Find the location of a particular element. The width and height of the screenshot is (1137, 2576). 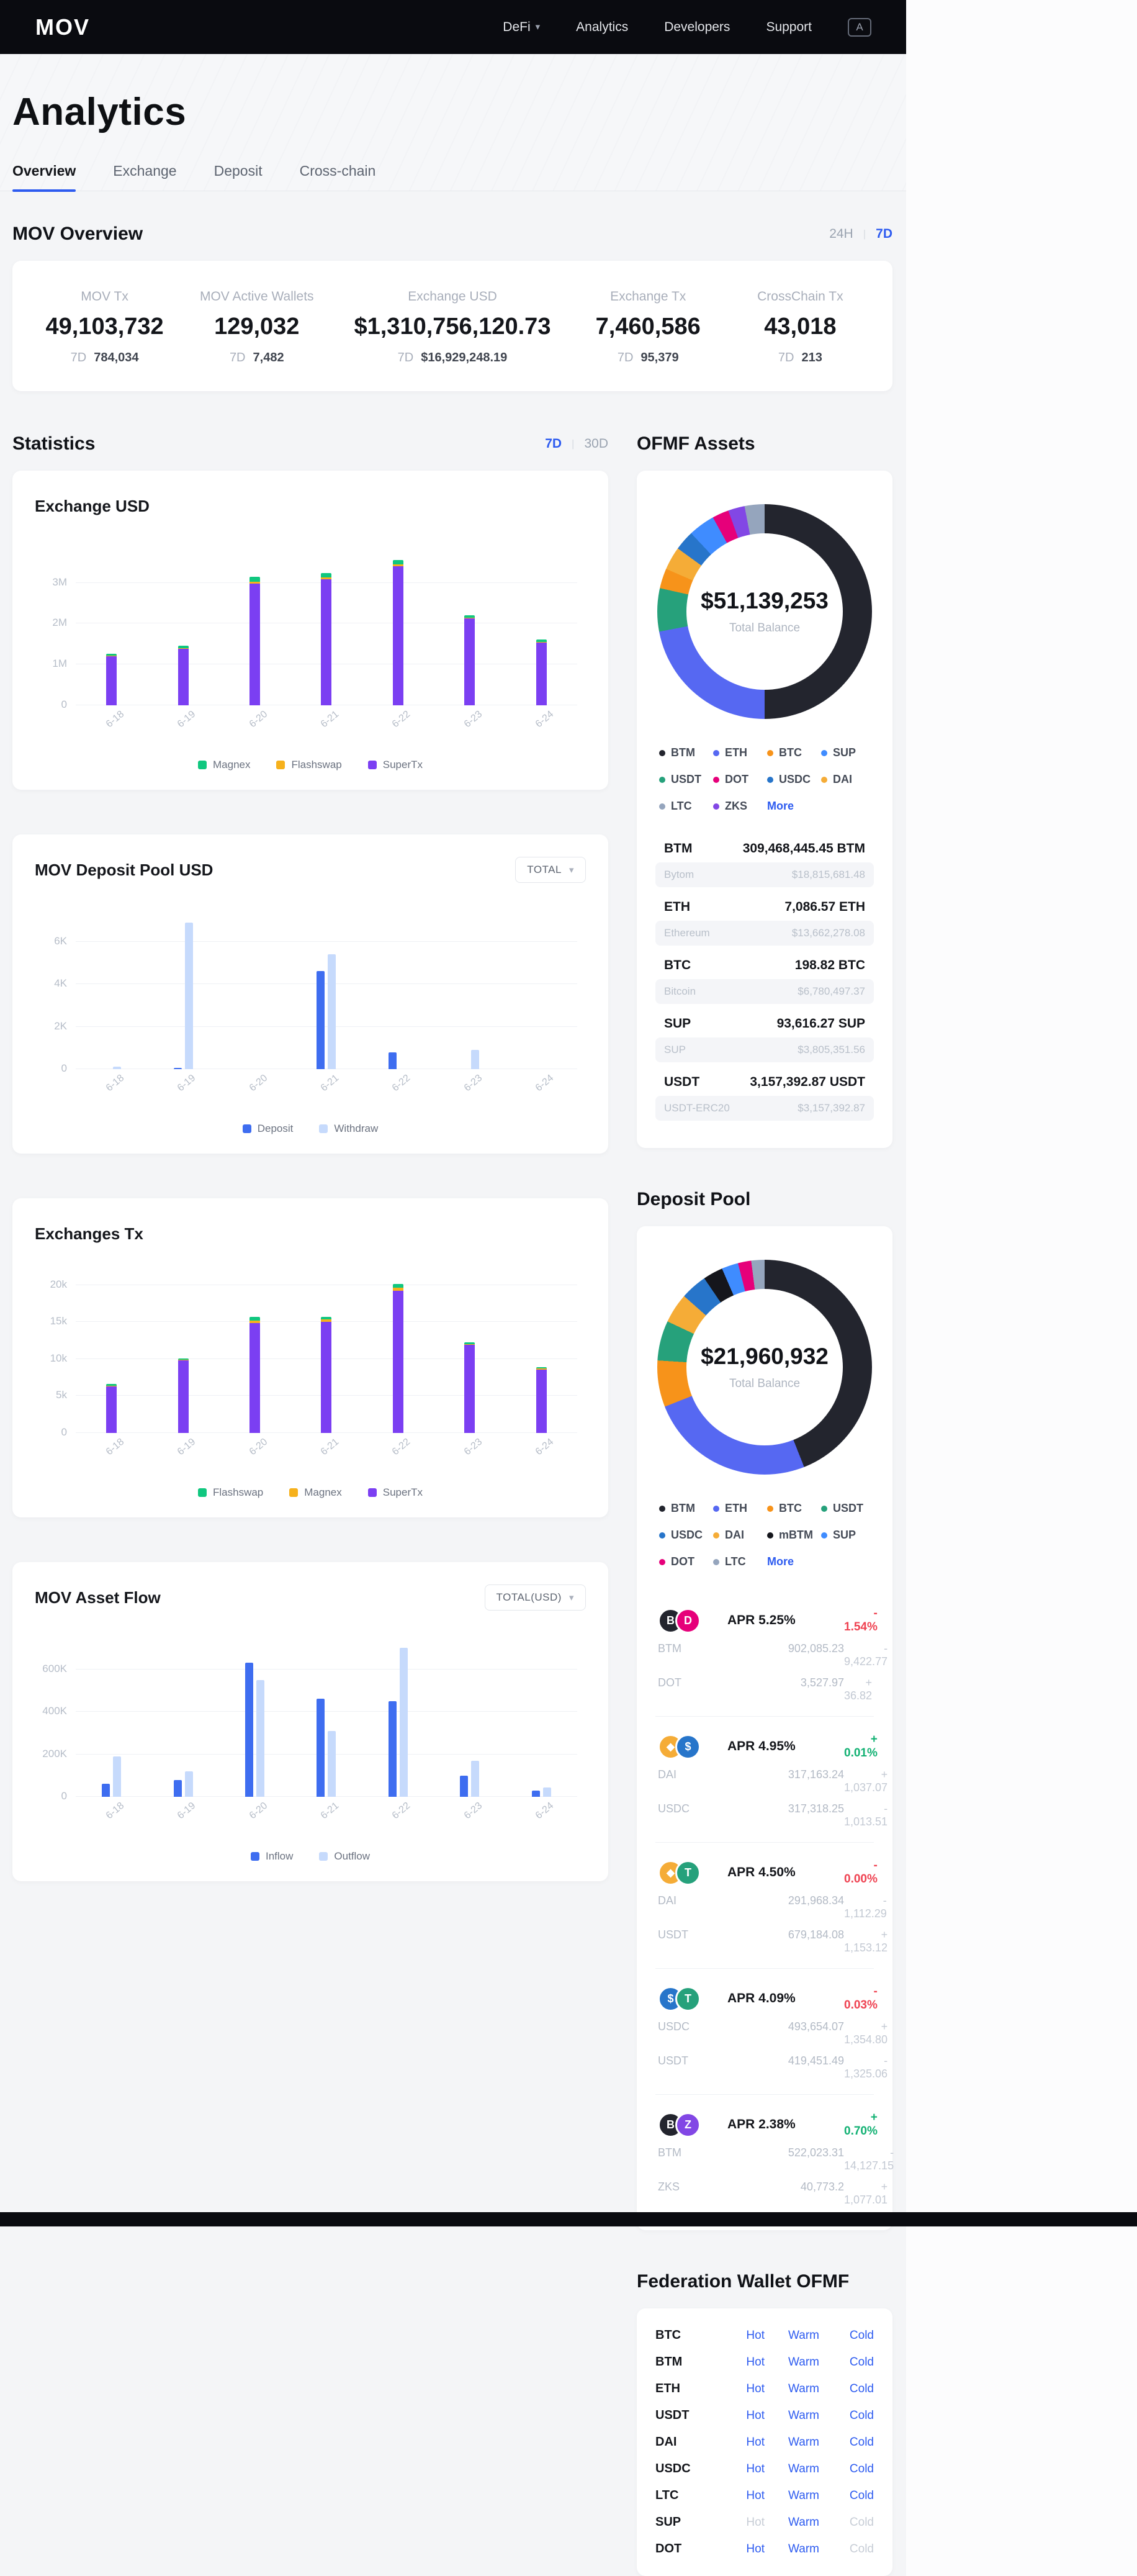

nav-support: Support is located at coordinates (789, 26).